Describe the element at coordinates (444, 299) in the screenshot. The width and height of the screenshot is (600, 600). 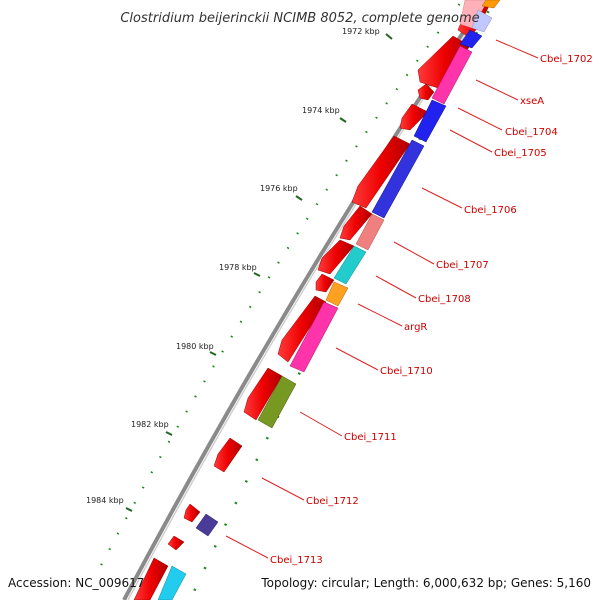
I see `gene-label: Cbei_1708` at that location.